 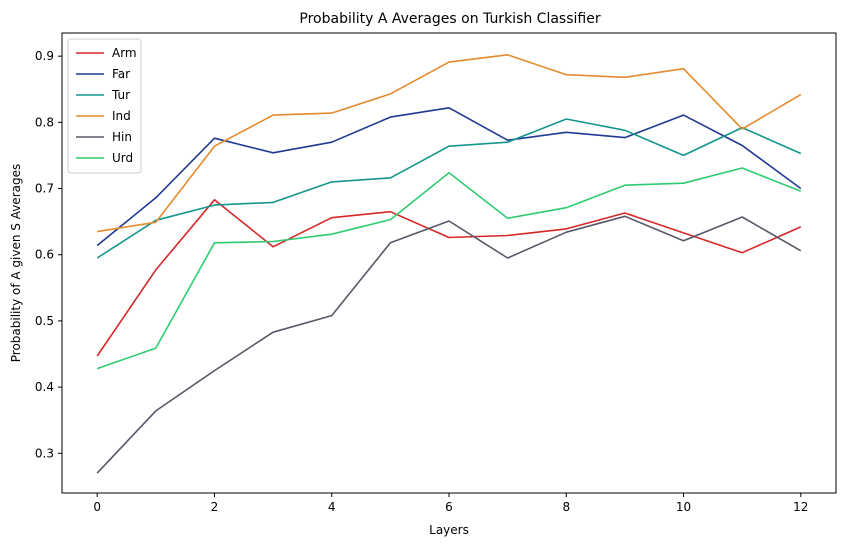 I want to click on y-tick-label: 0.9, so click(x=44, y=56).